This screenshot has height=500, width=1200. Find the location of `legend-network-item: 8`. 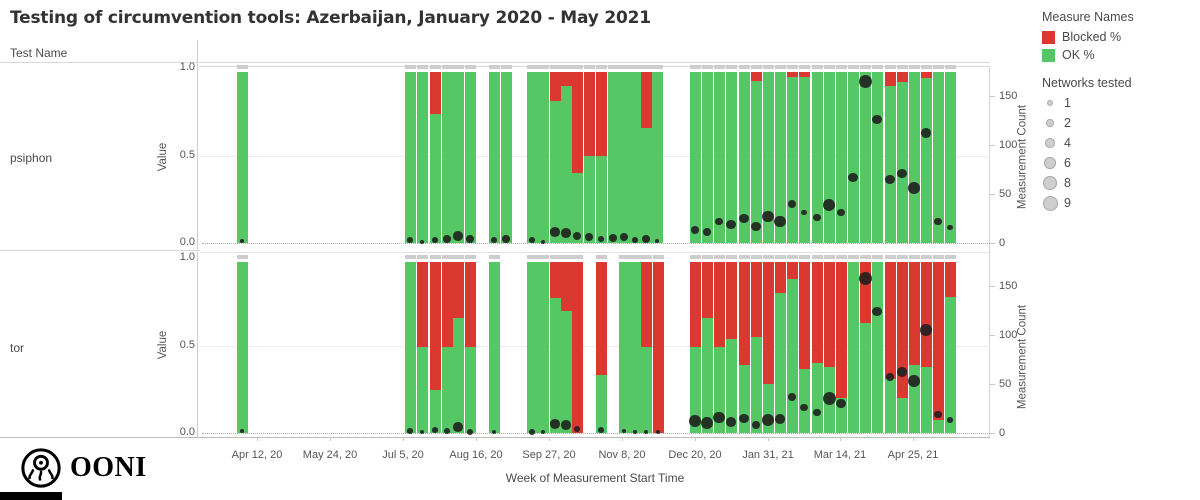

legend-network-item: 8 is located at coordinates (1088, 183).